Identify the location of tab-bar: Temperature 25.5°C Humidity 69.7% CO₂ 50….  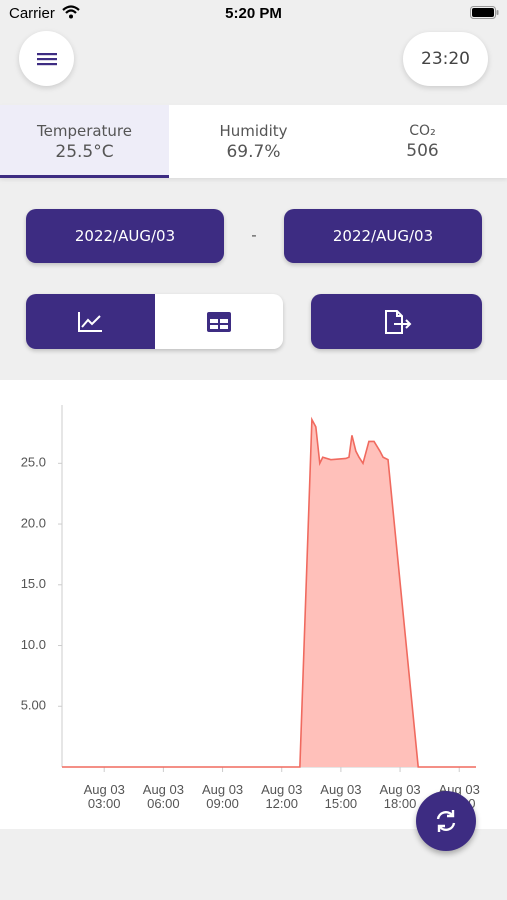
(253, 141).